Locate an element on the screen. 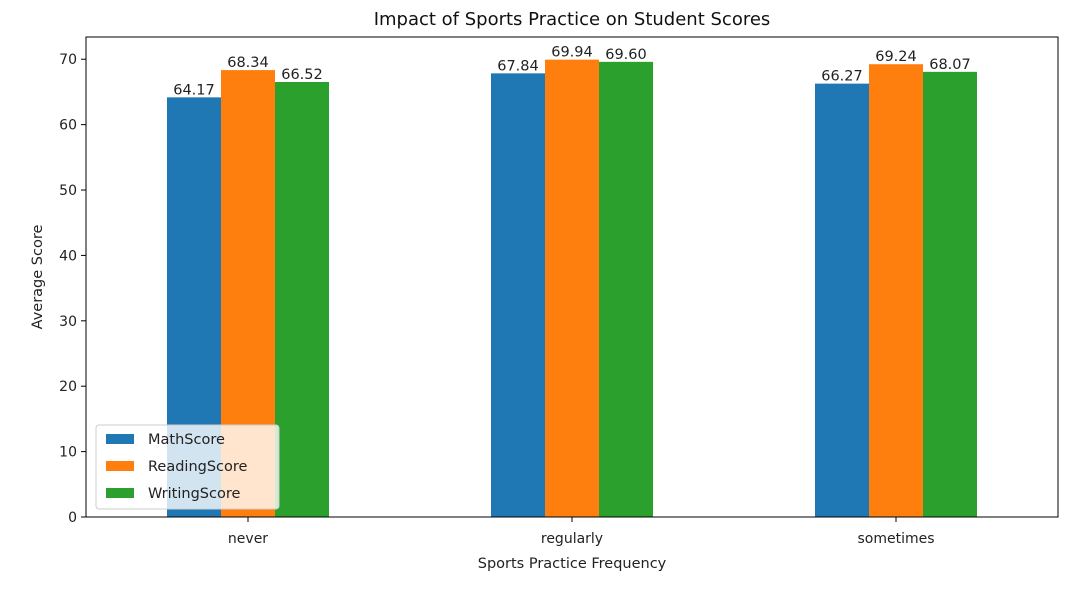 The height and width of the screenshot is (601, 1091). bar-readingscore-sometimes is located at coordinates (896, 291).